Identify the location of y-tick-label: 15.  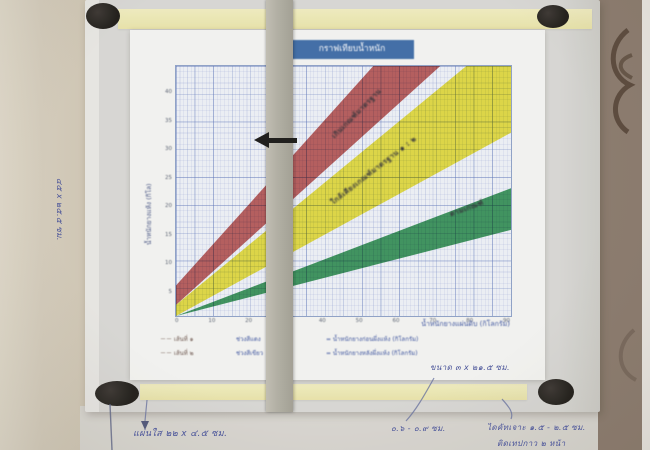
(168, 234).